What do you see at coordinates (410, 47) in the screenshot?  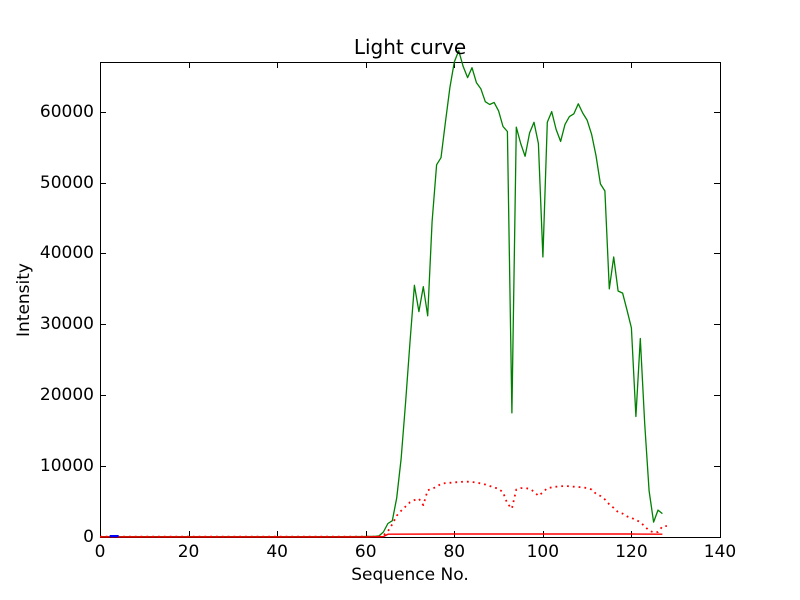 I see `chart-title: Light curve` at bounding box center [410, 47].